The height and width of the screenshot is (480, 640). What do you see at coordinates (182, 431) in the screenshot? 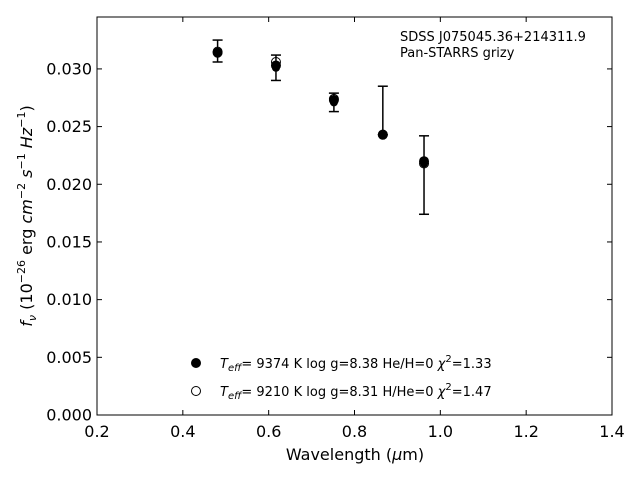
I see `x-tick-label: 0.4` at bounding box center [182, 431].